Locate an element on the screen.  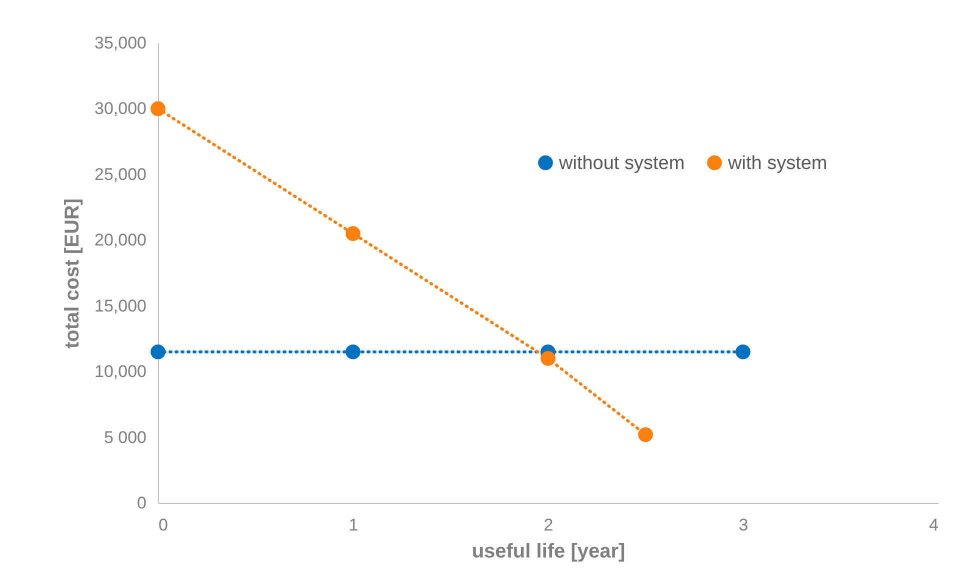
legend-label: with system is located at coordinates (777, 163).